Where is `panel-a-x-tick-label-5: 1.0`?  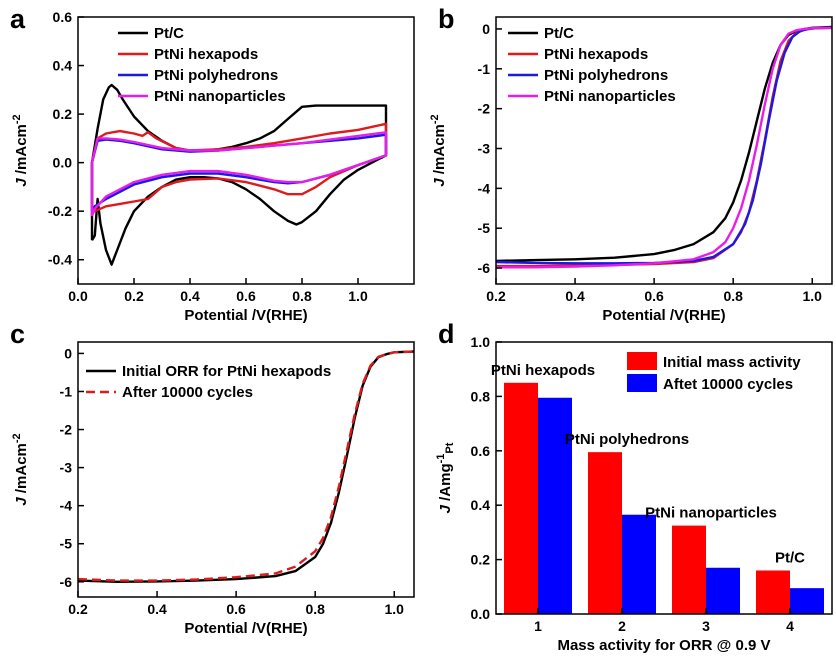
panel-a-x-tick-label-5: 1.0 is located at coordinates (358, 296).